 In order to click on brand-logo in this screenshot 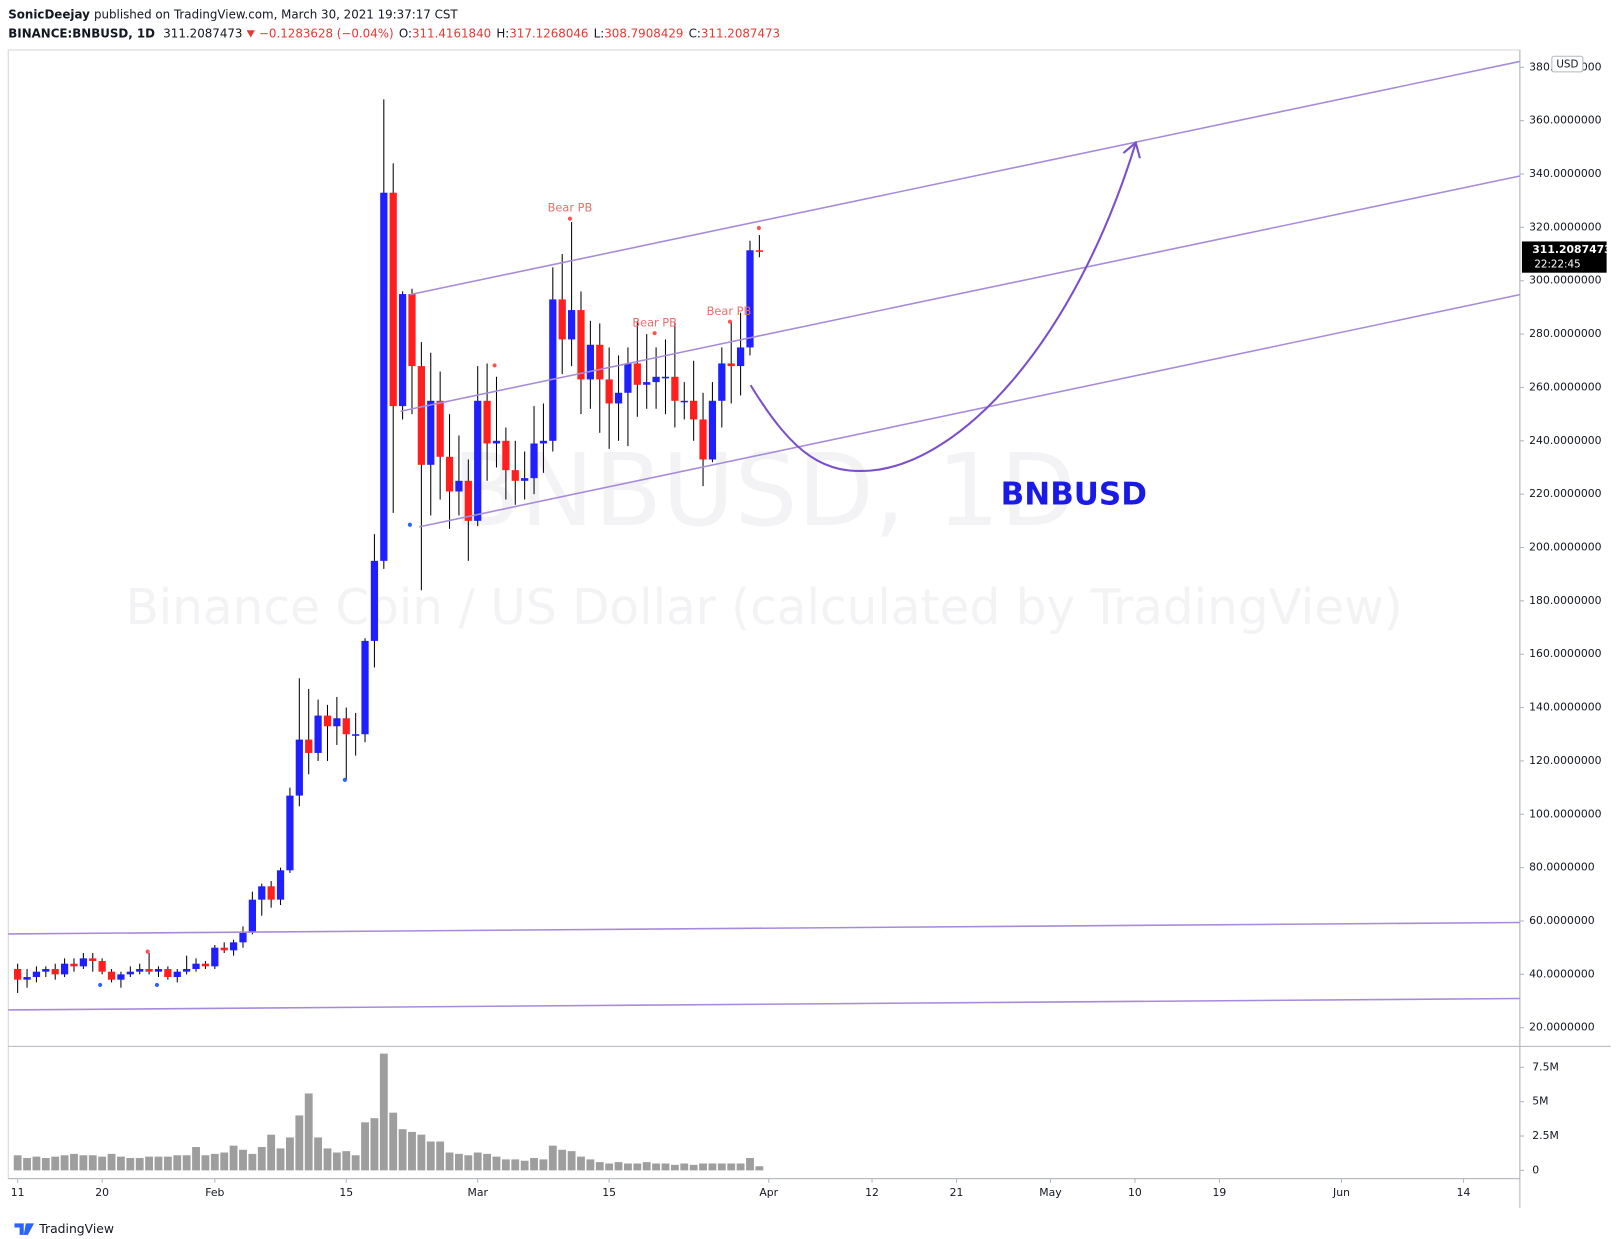, I will do `click(24, 1229)`.